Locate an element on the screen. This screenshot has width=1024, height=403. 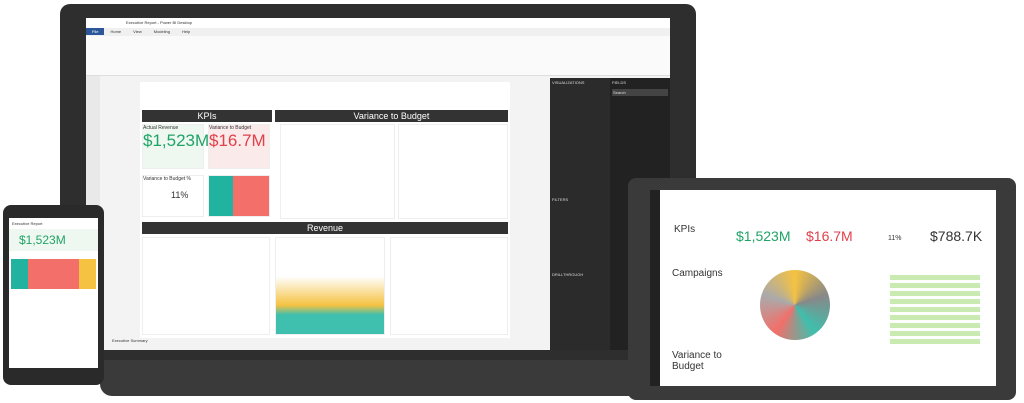
card-label: Variance to Budget is located at coordinates (230, 128).